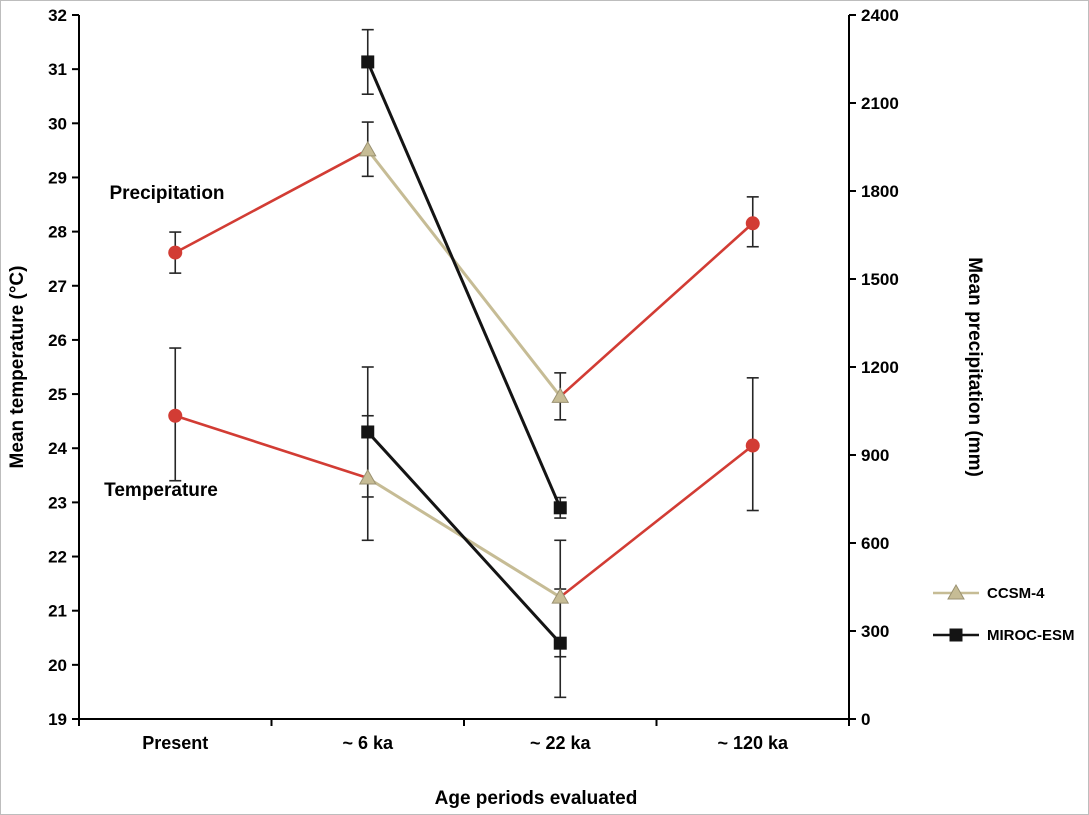  I want to click on left-axis-tick-label: 23, so click(57, 502).